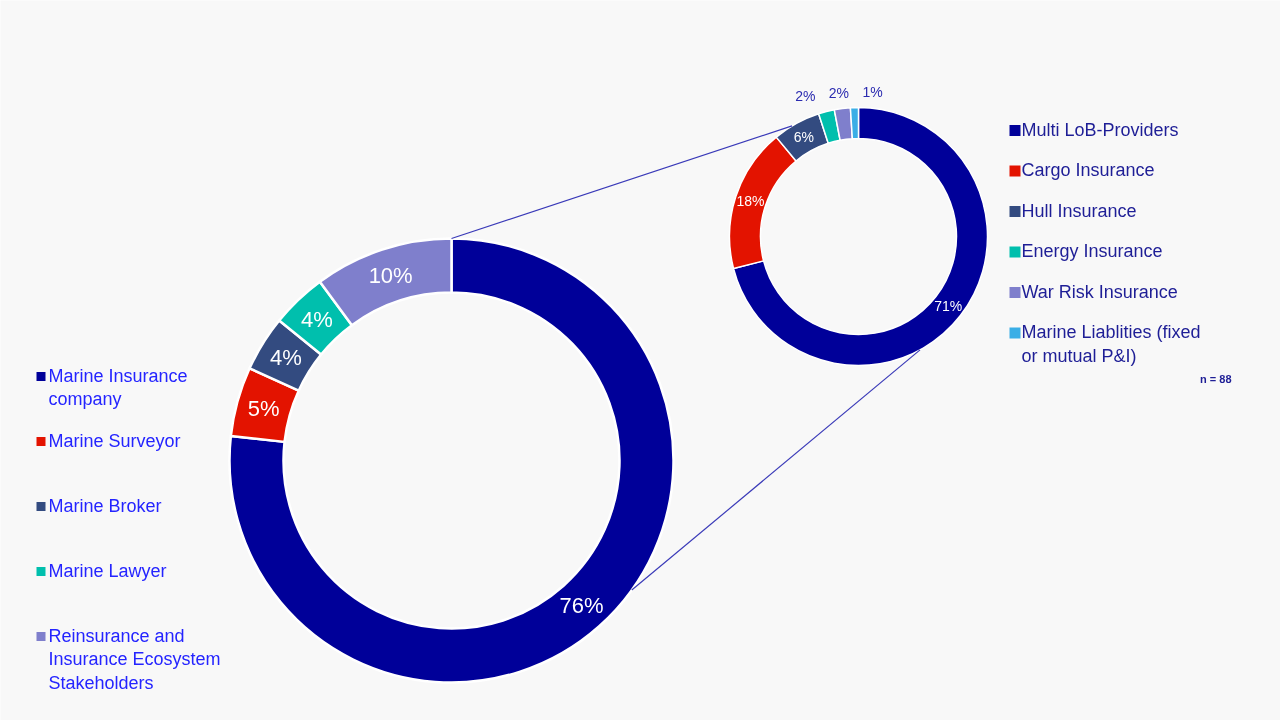  Describe the element at coordinates (1079, 210) in the screenshot. I see `legend-label: Hull Insurance` at that location.